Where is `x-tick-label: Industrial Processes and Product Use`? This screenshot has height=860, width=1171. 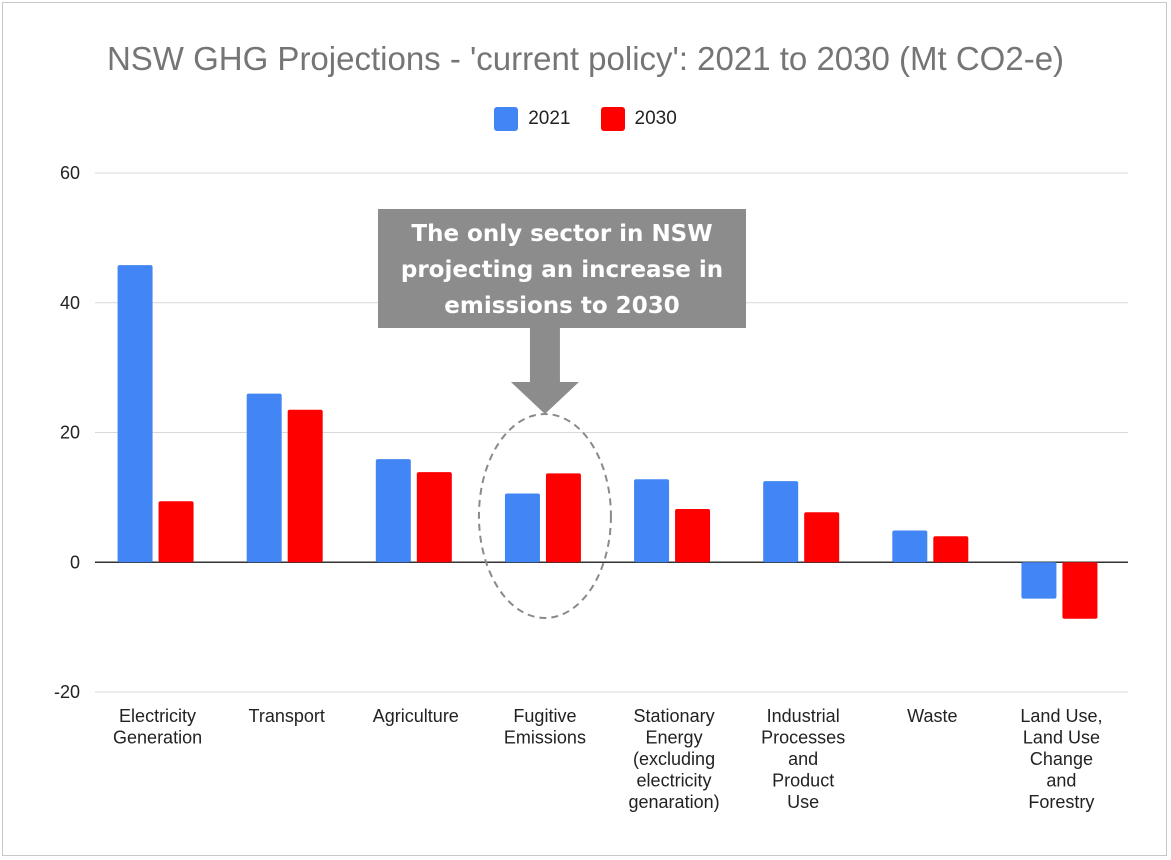 x-tick-label: Industrial Processes and Product Use is located at coordinates (803, 759).